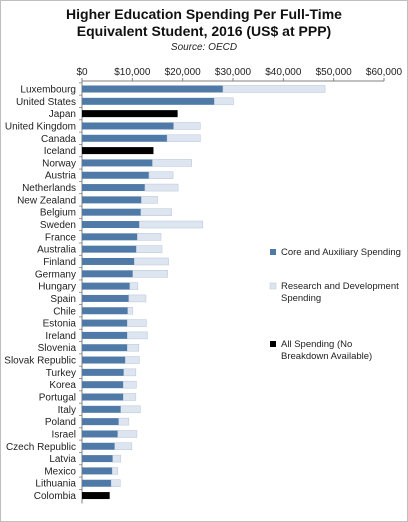  What do you see at coordinates (59, 262) in the screenshot?
I see `category-label: Finland` at bounding box center [59, 262].